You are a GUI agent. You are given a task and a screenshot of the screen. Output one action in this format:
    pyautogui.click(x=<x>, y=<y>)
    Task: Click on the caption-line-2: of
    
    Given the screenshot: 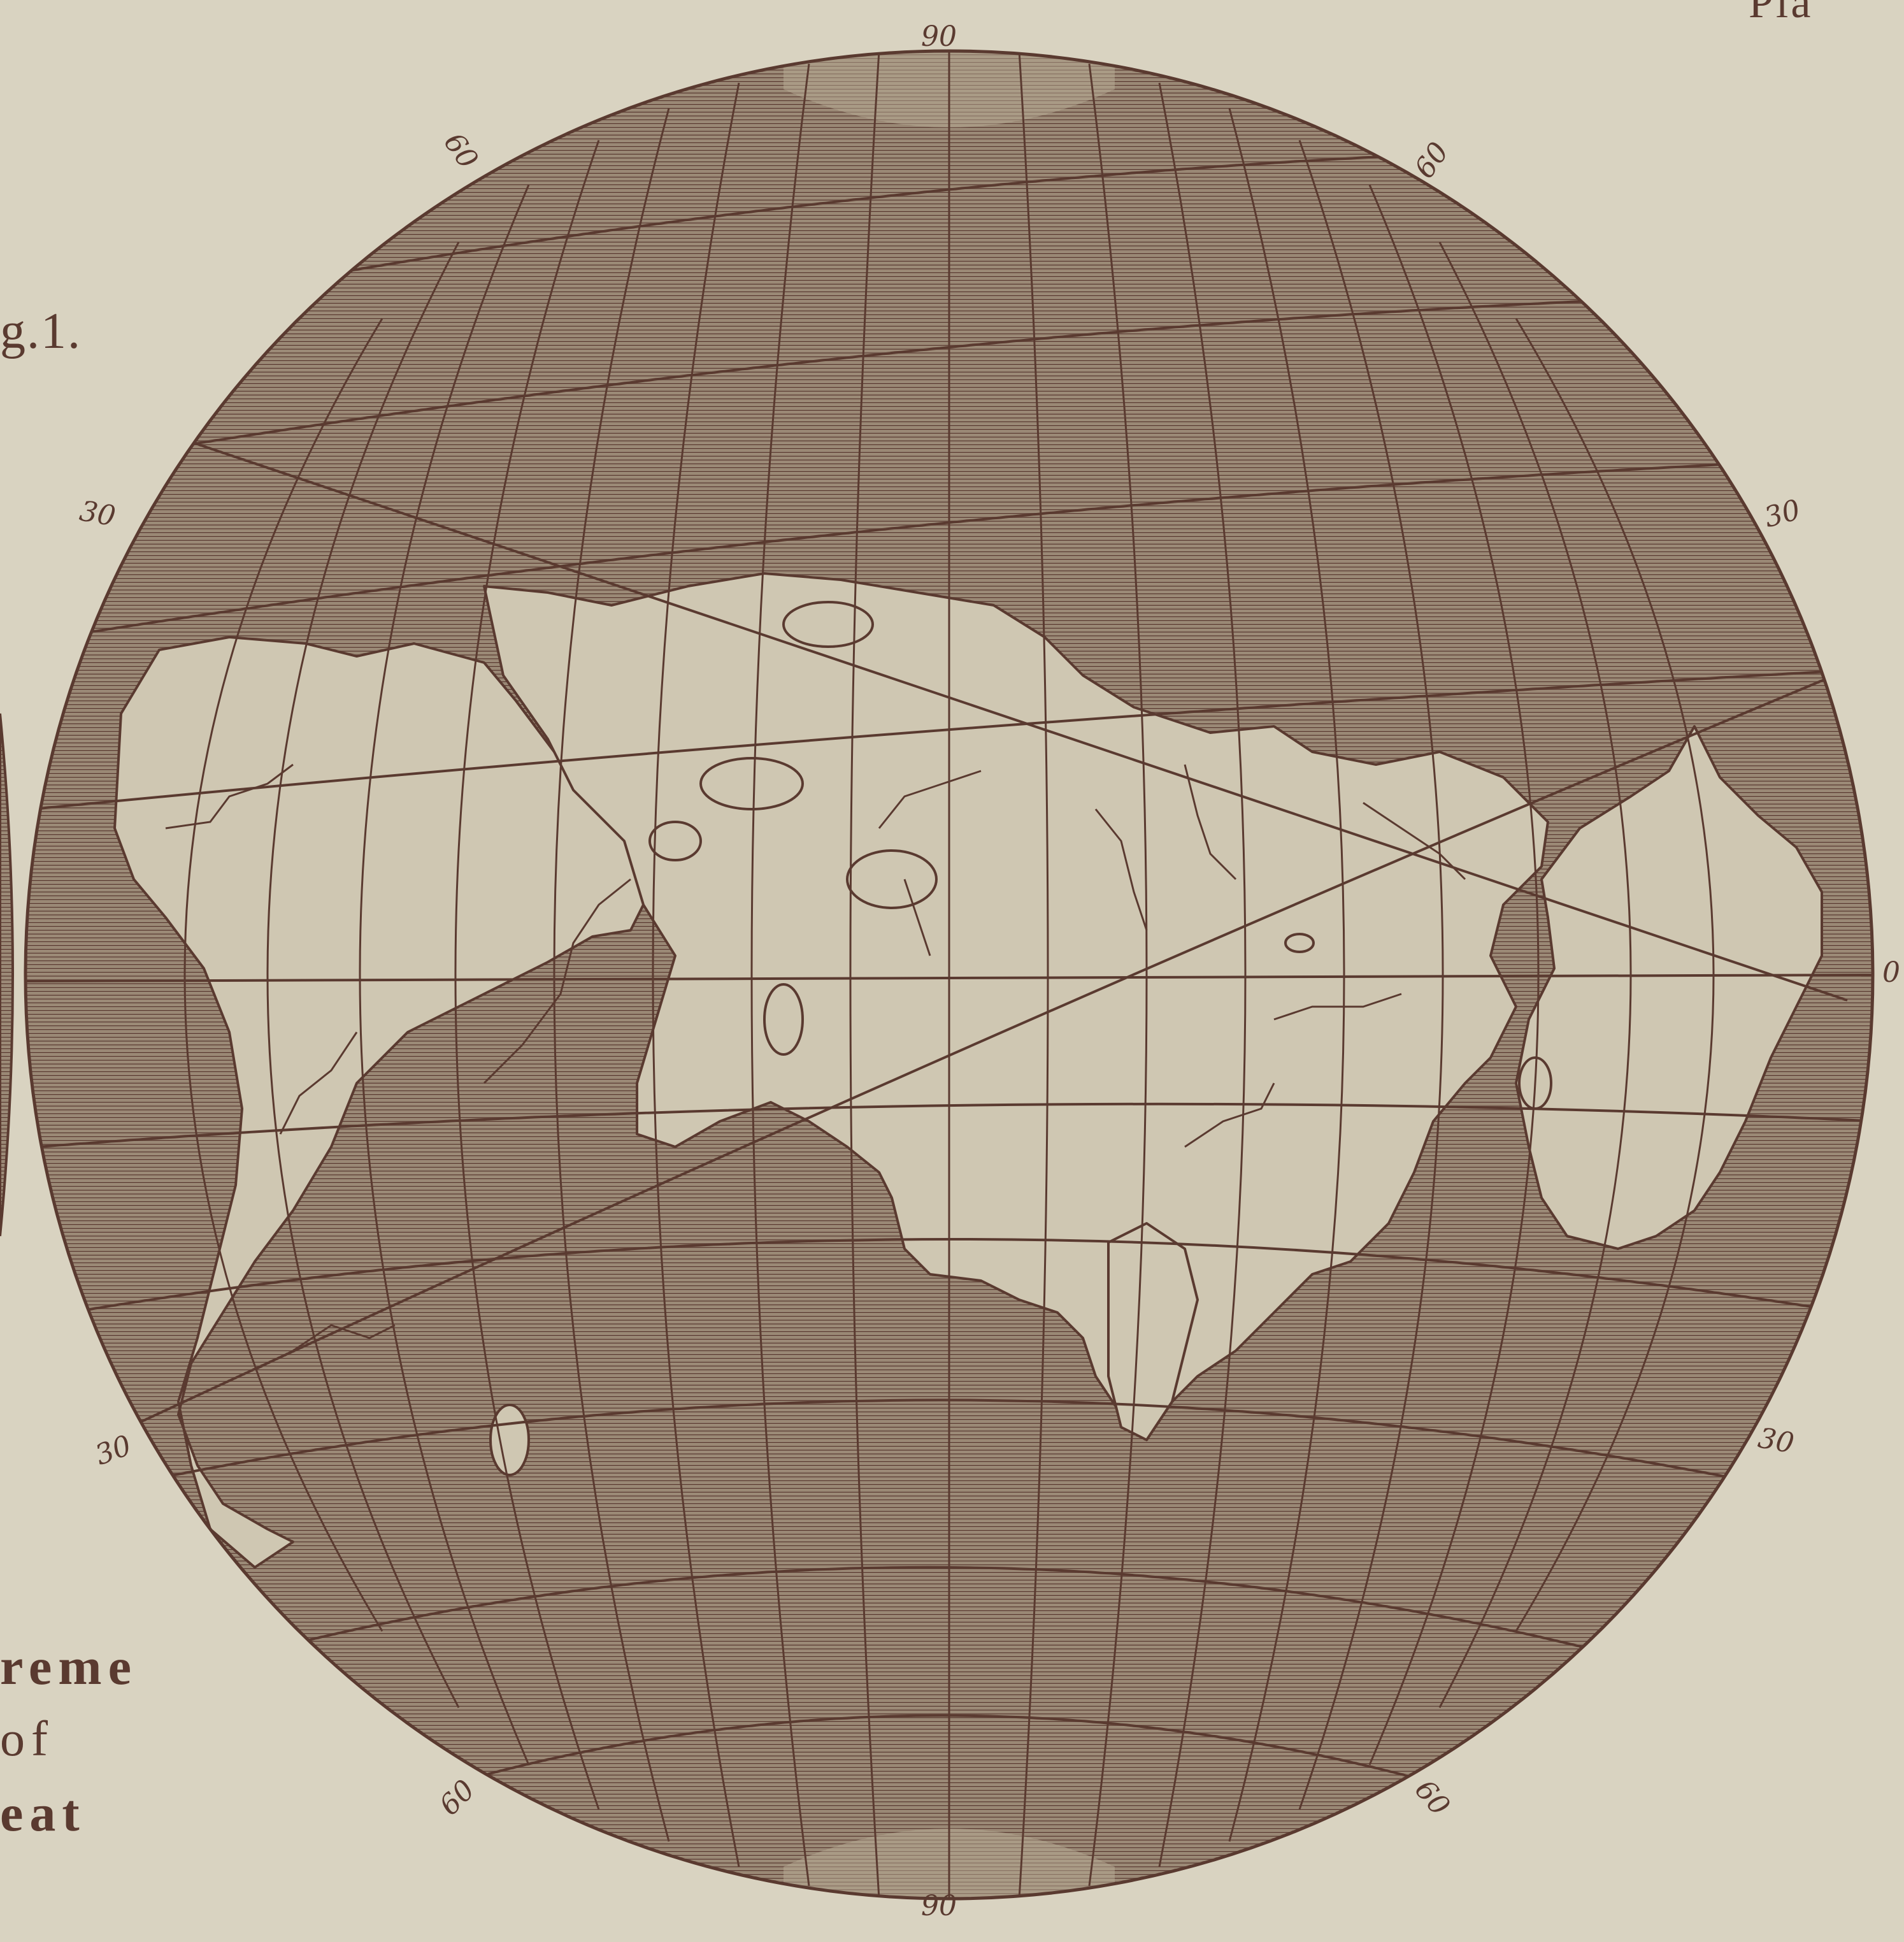 What is the action you would take?
    pyautogui.click(x=27, y=1738)
    